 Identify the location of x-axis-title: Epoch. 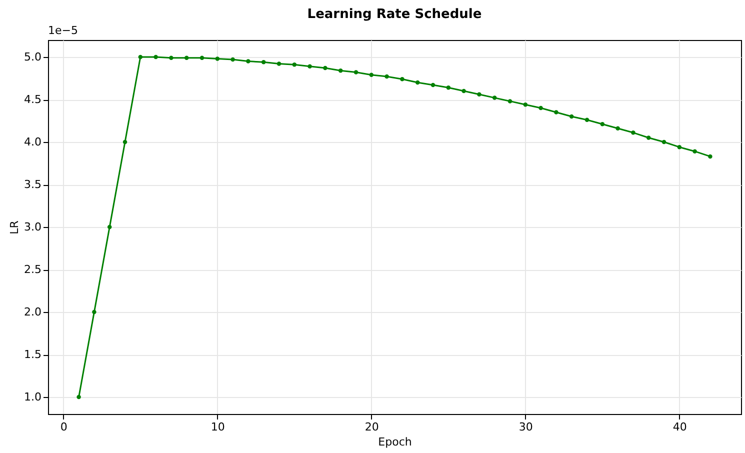
(395, 442).